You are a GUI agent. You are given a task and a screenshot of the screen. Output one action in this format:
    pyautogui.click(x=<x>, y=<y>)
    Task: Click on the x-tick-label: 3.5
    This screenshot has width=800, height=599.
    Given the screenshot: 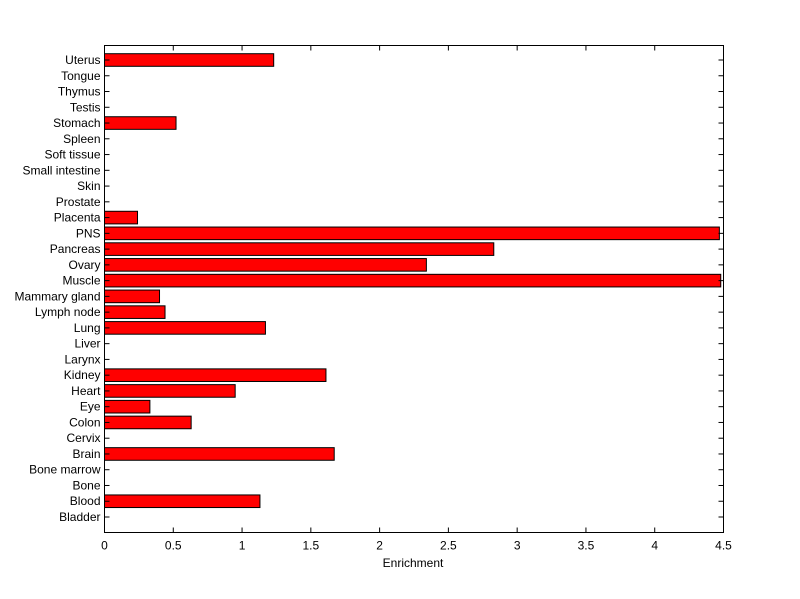 What is the action you would take?
    pyautogui.click(x=586, y=546)
    